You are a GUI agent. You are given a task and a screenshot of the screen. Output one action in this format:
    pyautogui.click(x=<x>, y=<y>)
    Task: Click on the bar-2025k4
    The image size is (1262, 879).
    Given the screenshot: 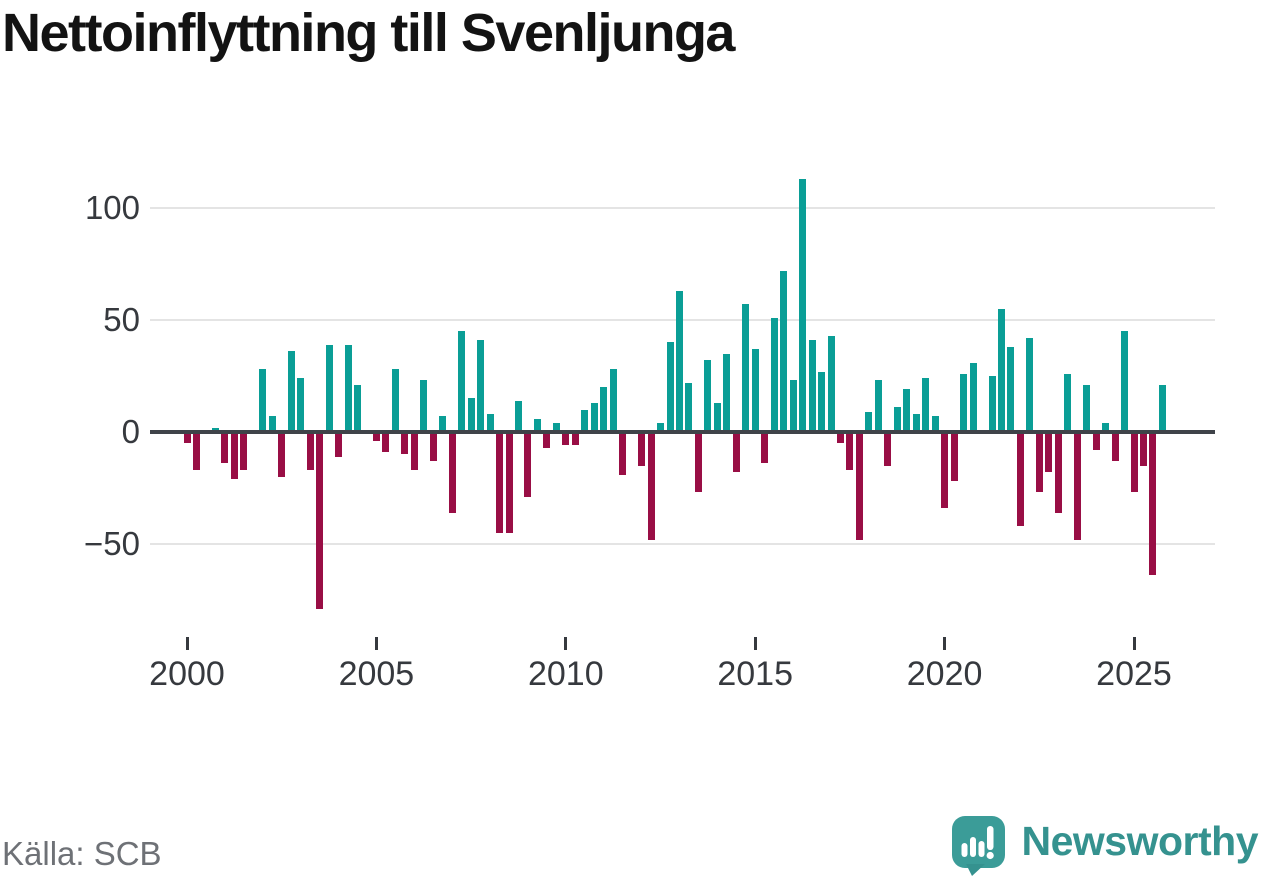 What is the action you would take?
    pyautogui.click(x=1162, y=408)
    